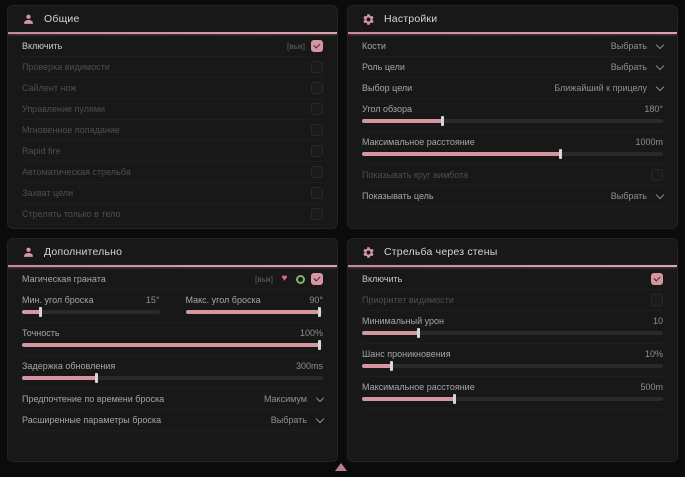  I want to click on toggle-row-magic-grenade: Магическая граната [вык] ♥, so click(172, 279).